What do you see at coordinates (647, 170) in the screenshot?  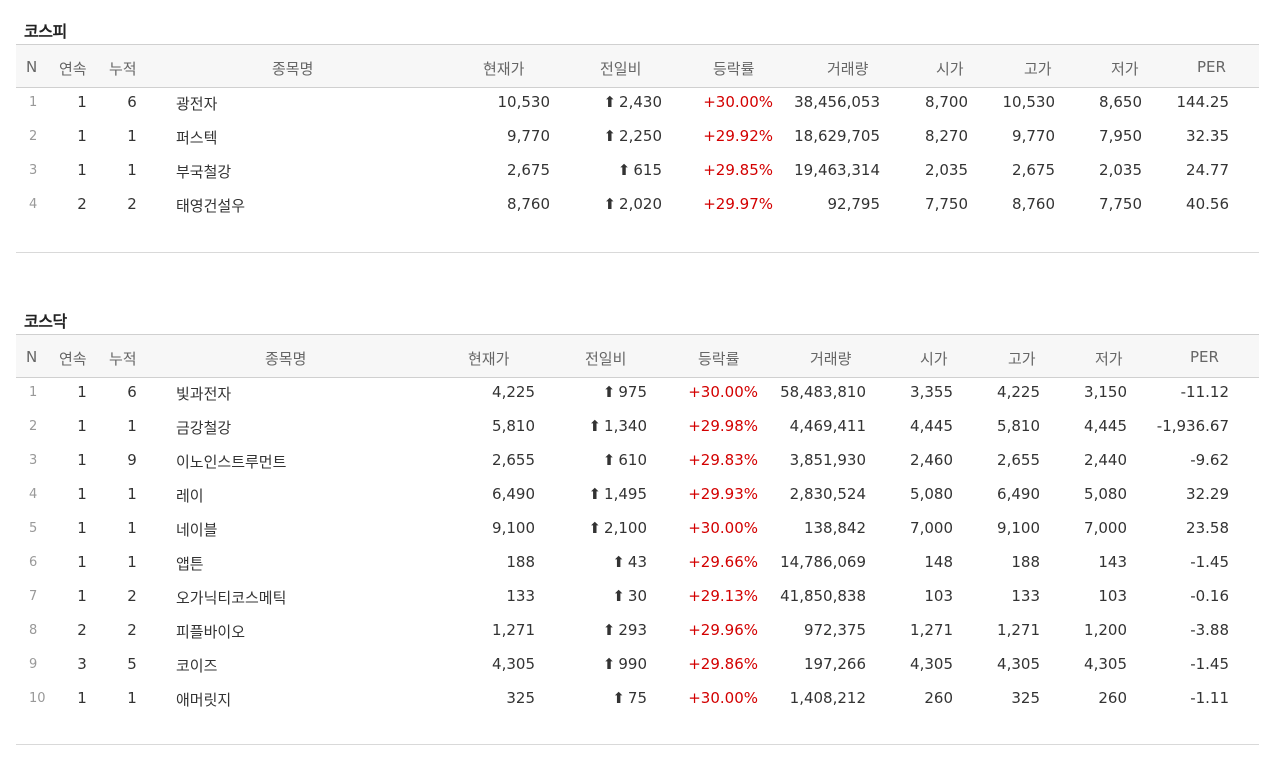 I see `change-value: 615` at bounding box center [647, 170].